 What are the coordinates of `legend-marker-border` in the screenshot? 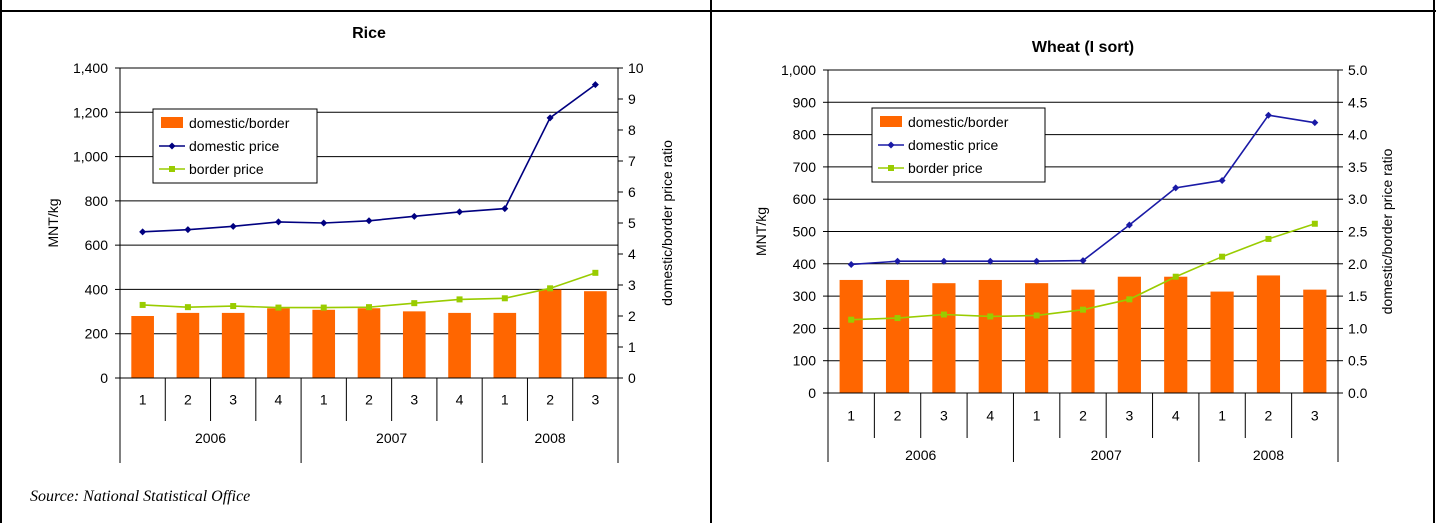 It's located at (172, 169).